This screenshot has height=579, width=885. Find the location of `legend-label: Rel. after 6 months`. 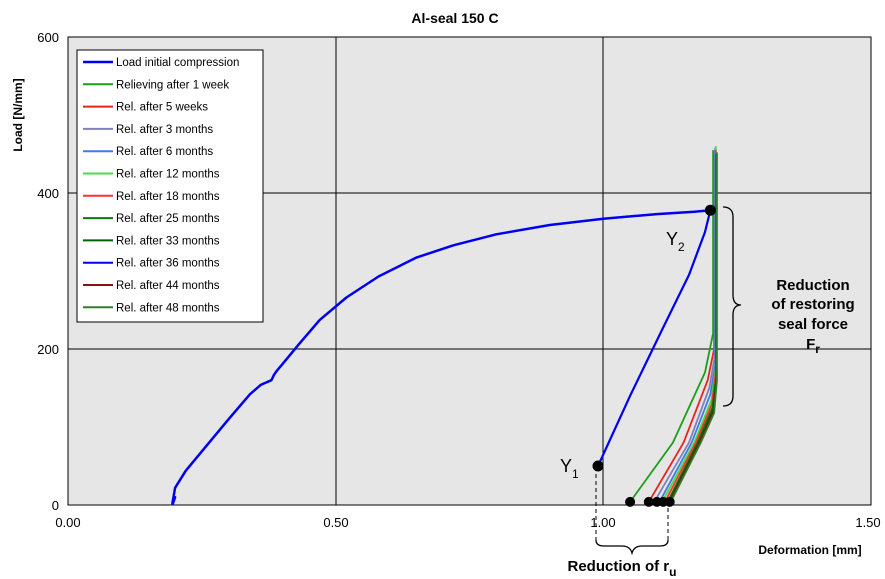

legend-label: Rel. after 6 months is located at coordinates (164, 152).